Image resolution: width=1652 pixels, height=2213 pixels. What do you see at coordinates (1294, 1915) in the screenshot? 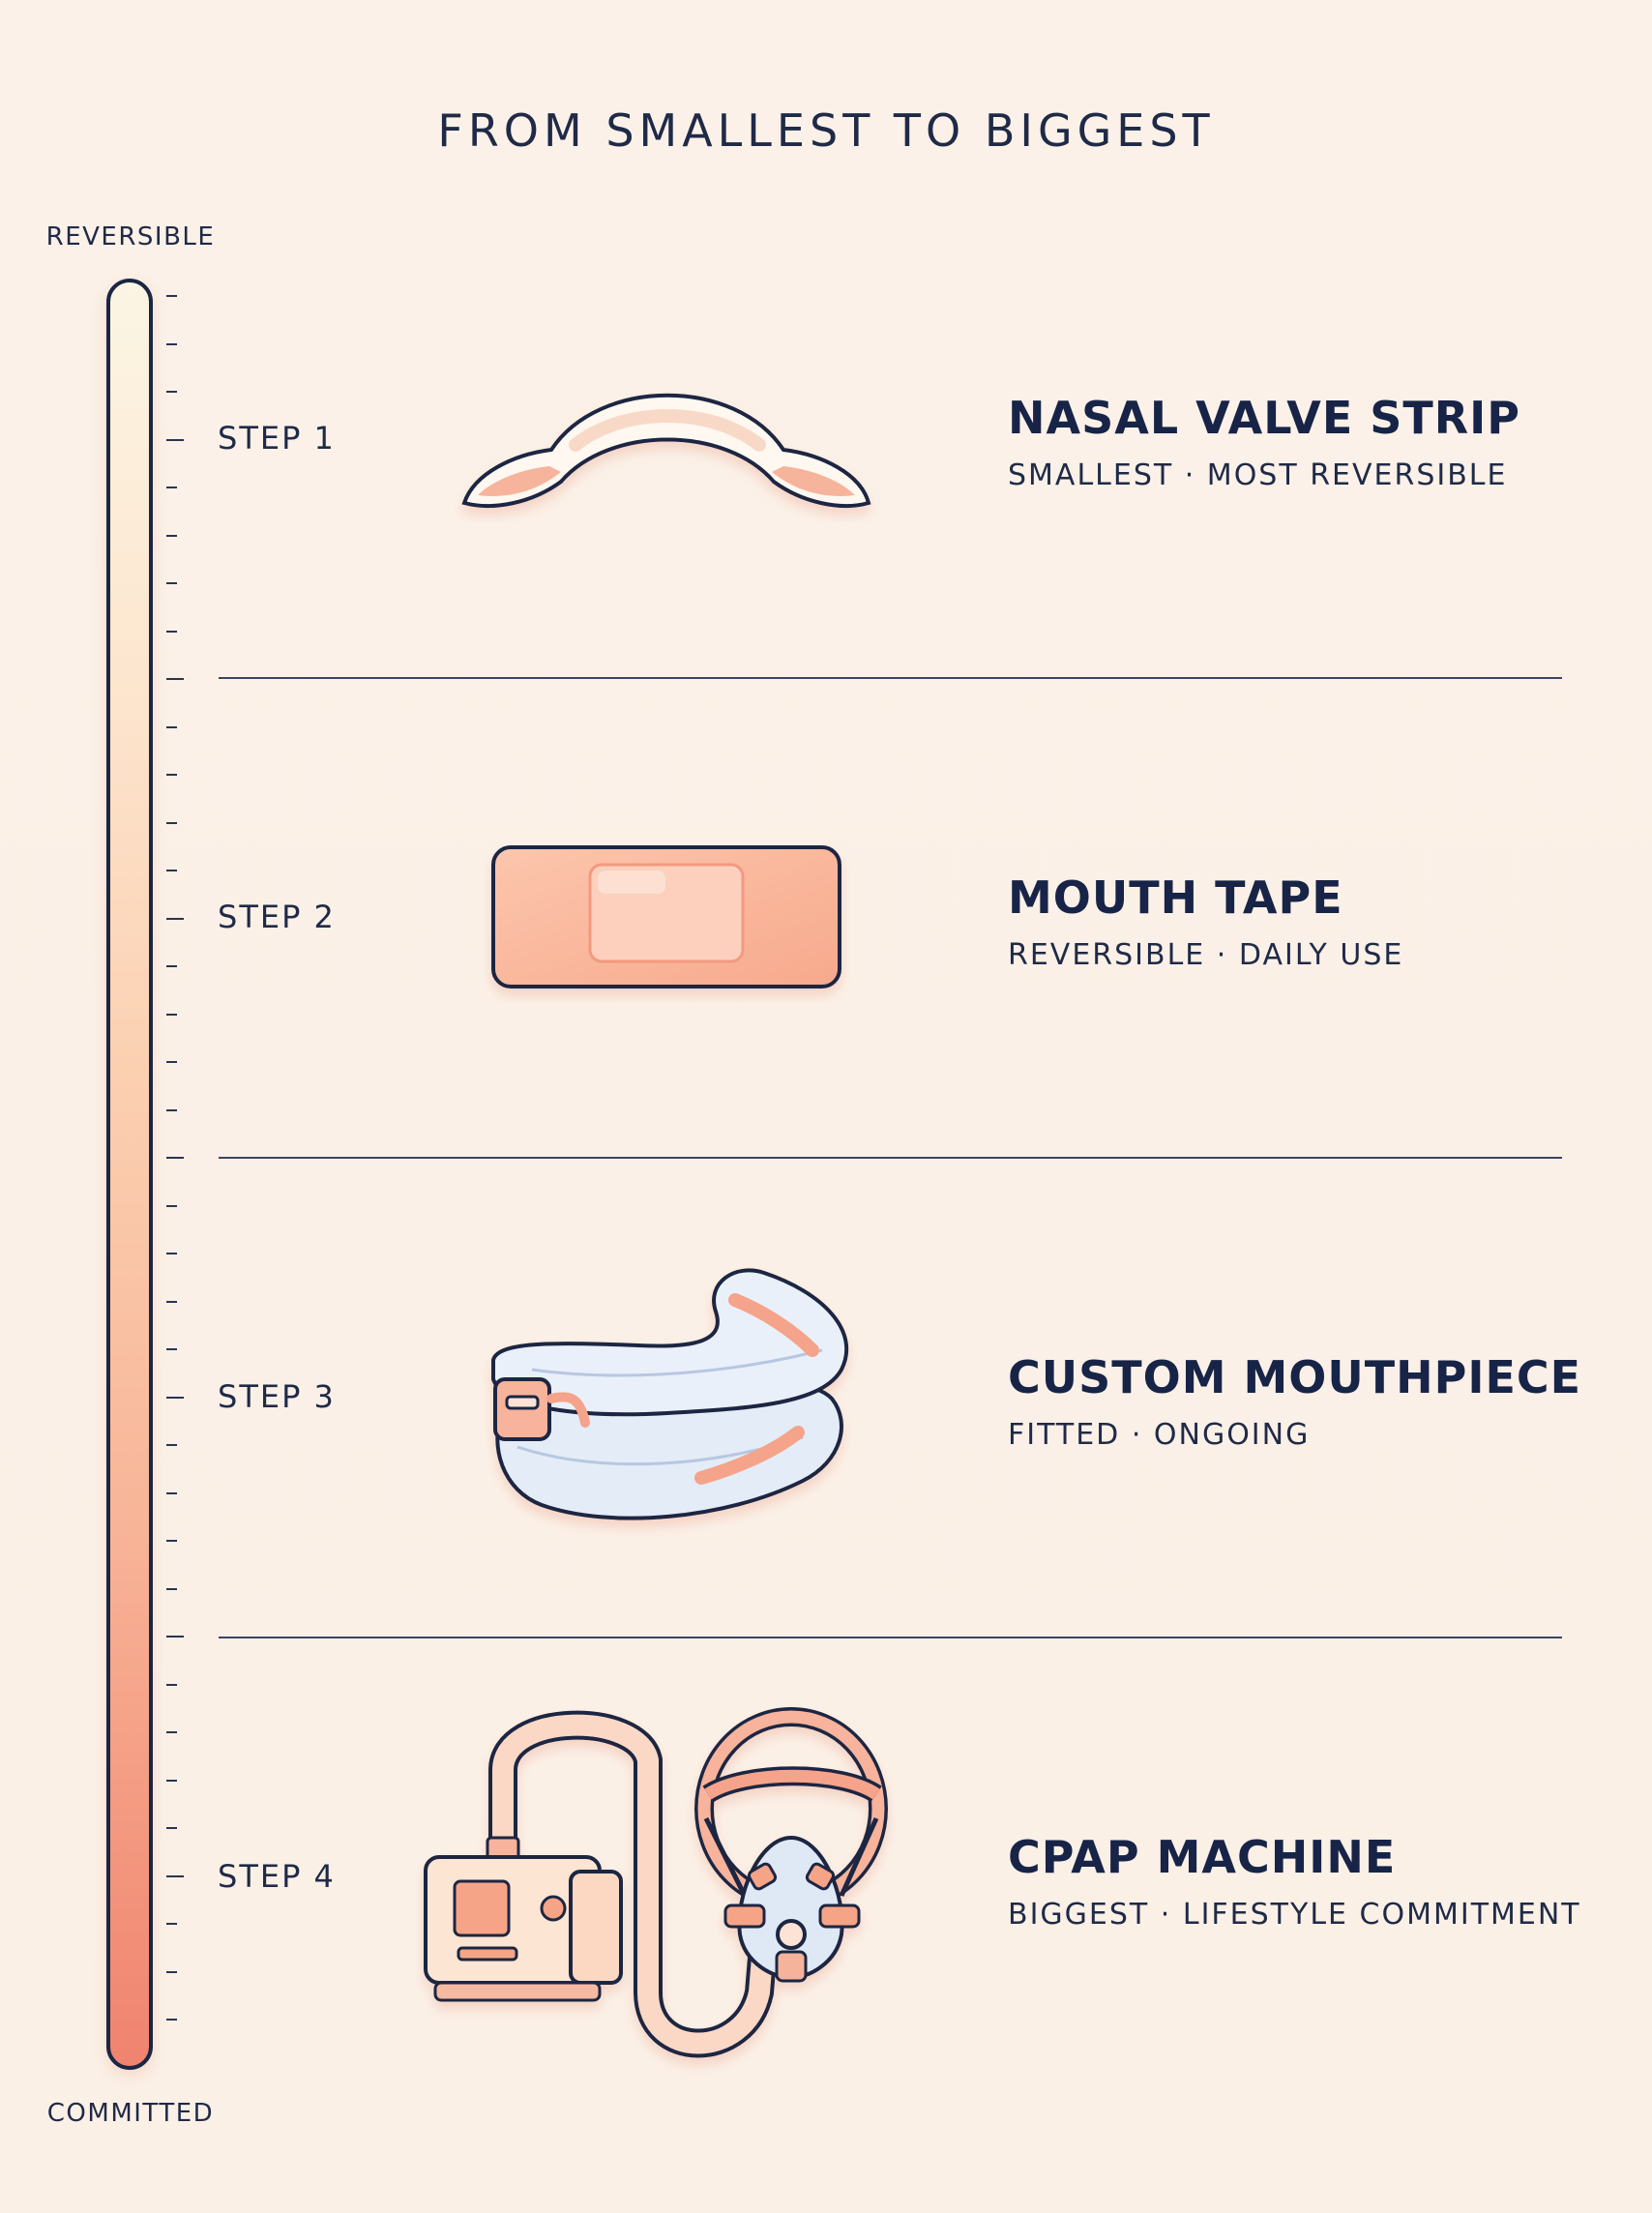
I see `step-4-subtitle: BIGGEST · LIFESTYLE COMMITMENT` at bounding box center [1294, 1915].